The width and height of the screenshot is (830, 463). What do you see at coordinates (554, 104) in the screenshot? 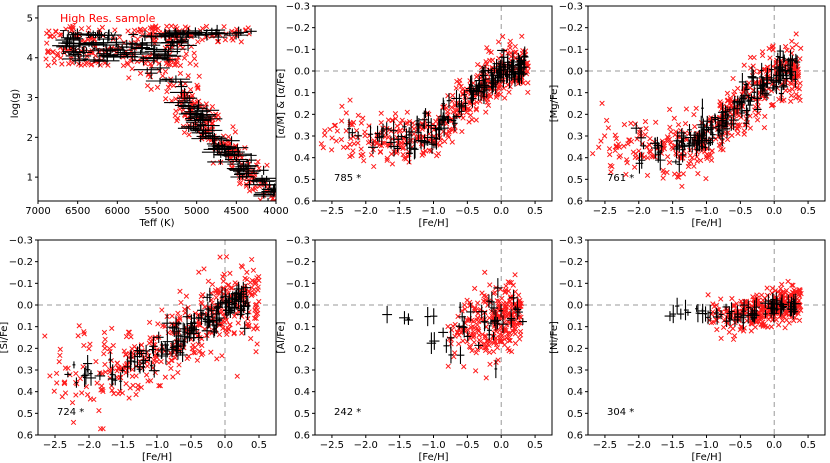
I see `y-axis-label: [Mg/Fe]` at bounding box center [554, 104].